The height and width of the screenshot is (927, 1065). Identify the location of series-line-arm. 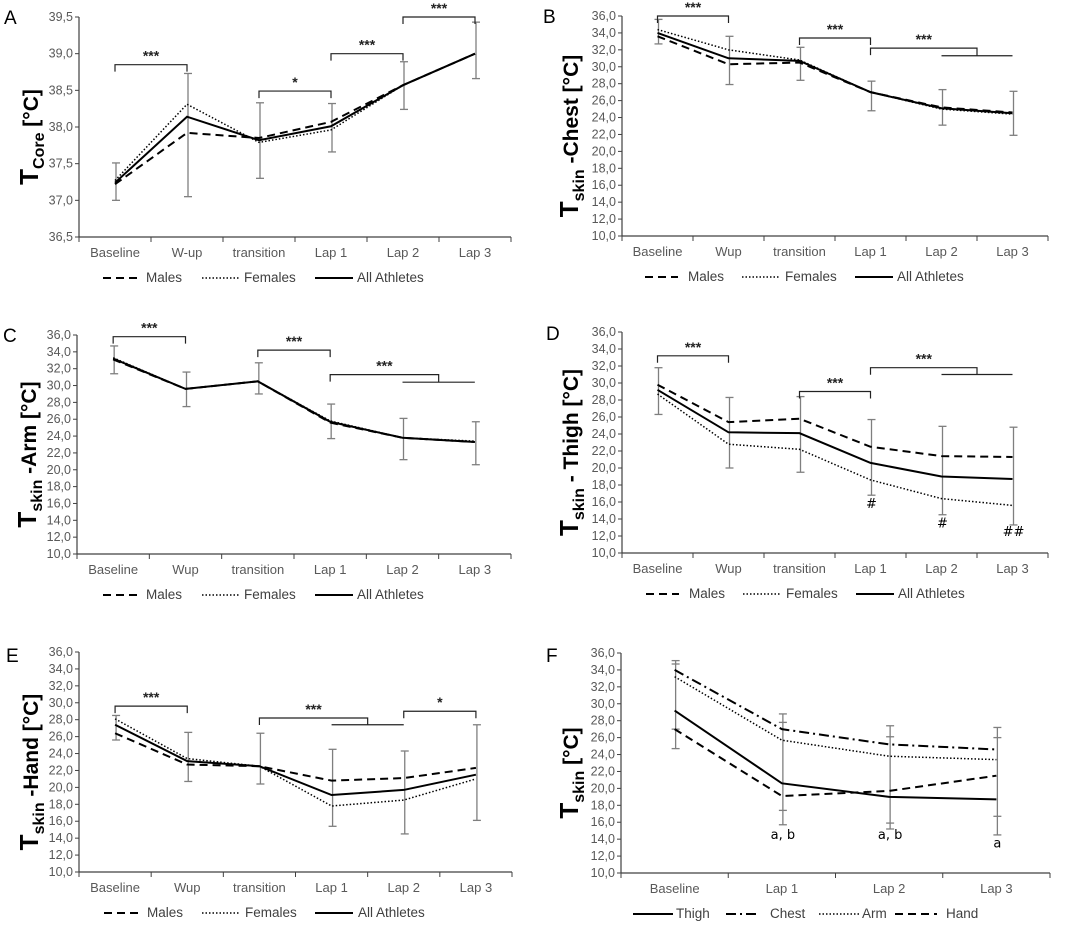
(835, 718).